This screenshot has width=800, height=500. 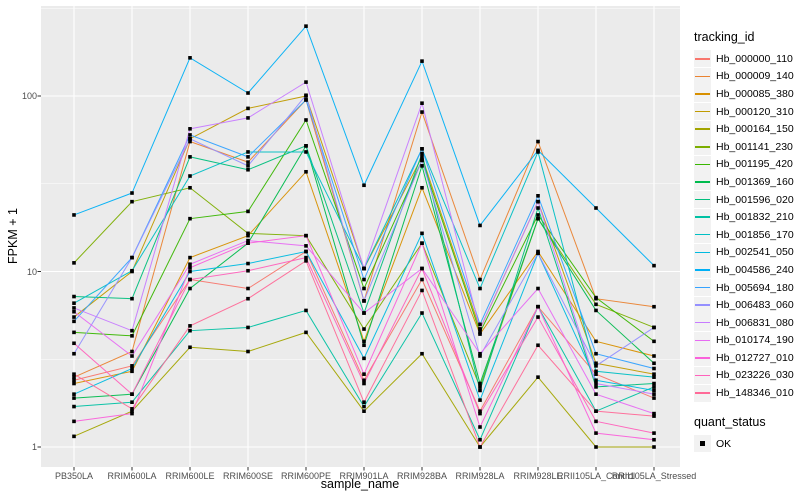 What do you see at coordinates (747, 393) in the screenshot?
I see `legend-item-Hb_148346_010: Hb_148346_010` at bounding box center [747, 393].